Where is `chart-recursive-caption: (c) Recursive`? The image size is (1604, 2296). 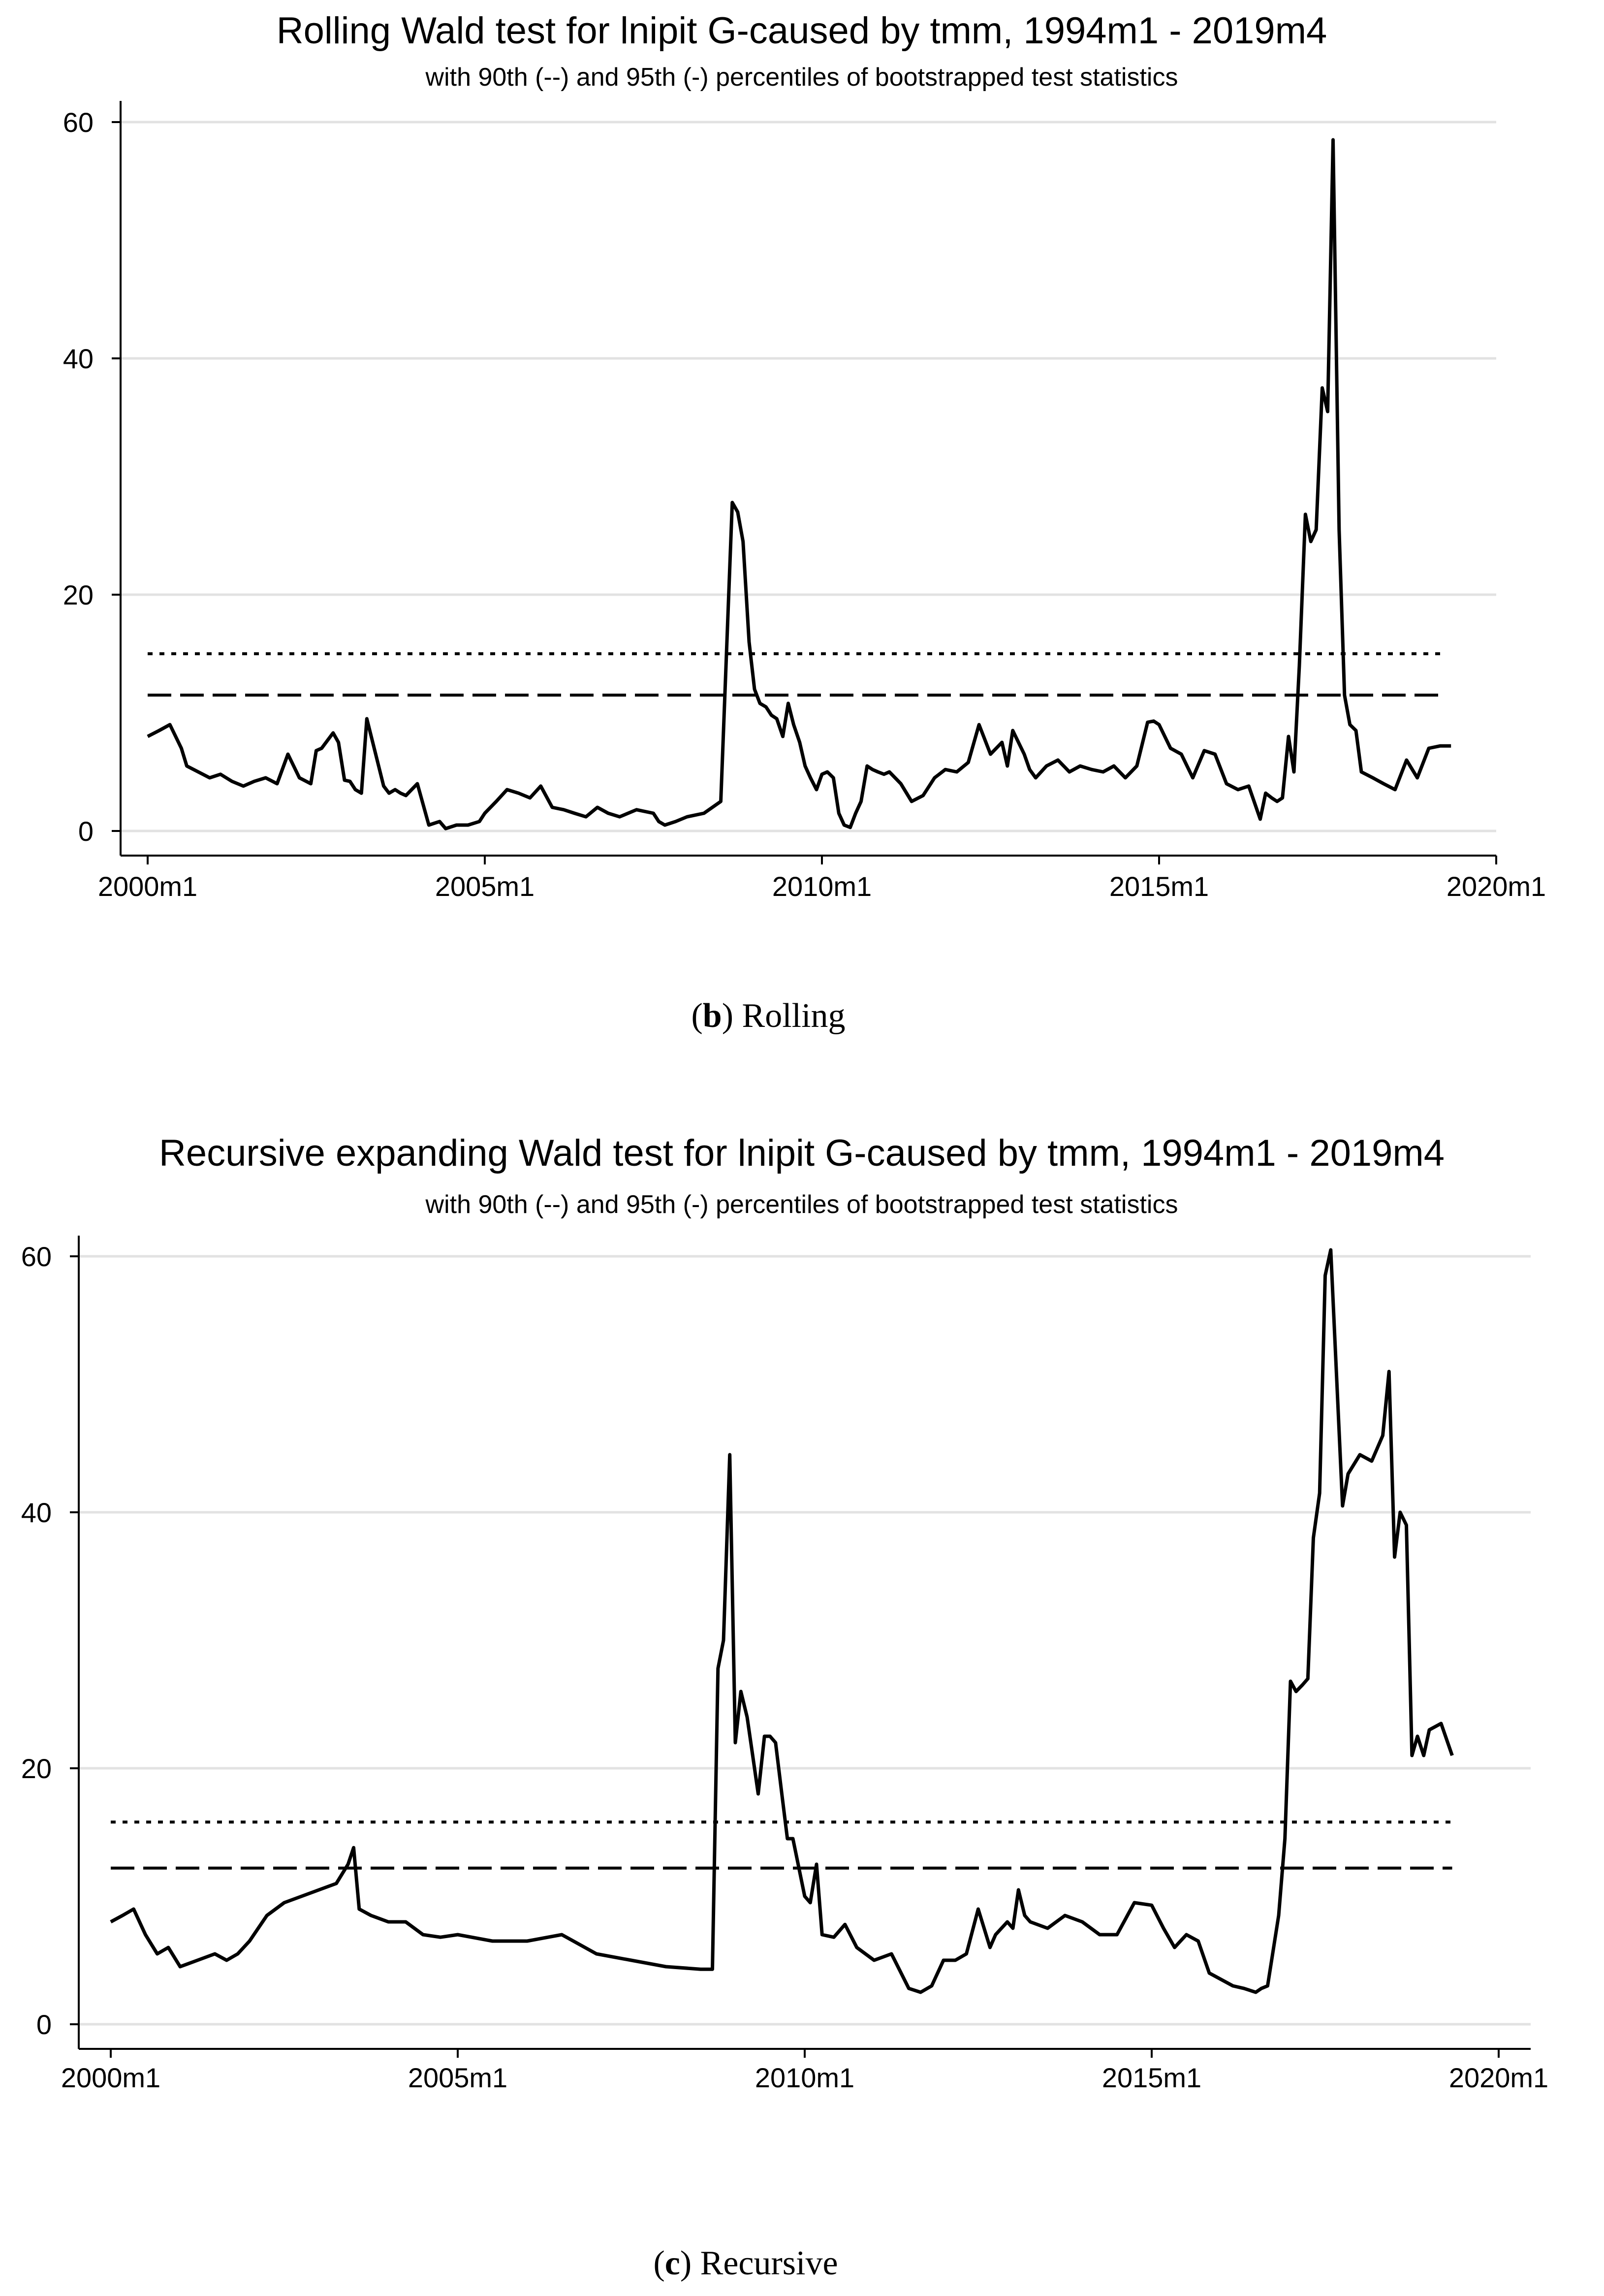
chart-recursive-caption: (c) Recursive is located at coordinates (745, 2263).